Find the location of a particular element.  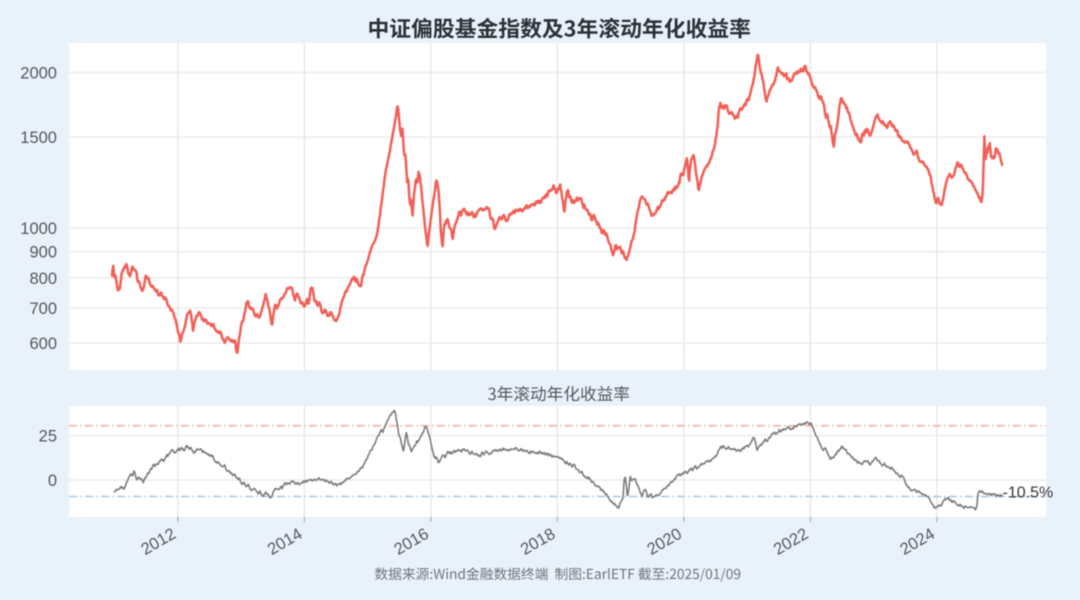

svg-text: 700 is located at coordinates (43, 309).